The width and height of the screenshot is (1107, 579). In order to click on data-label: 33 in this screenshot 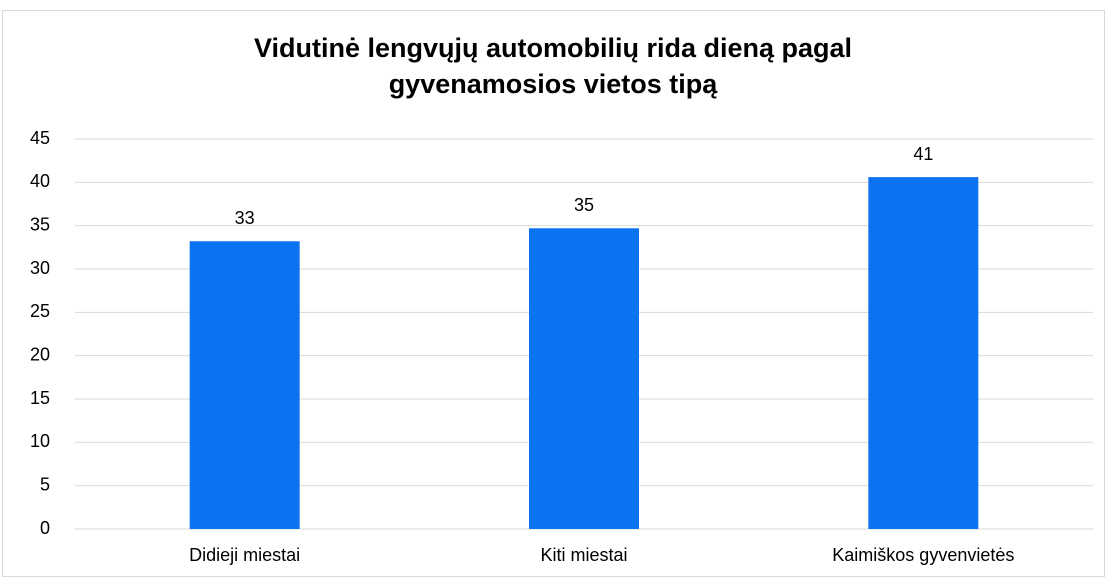, I will do `click(245, 218)`.